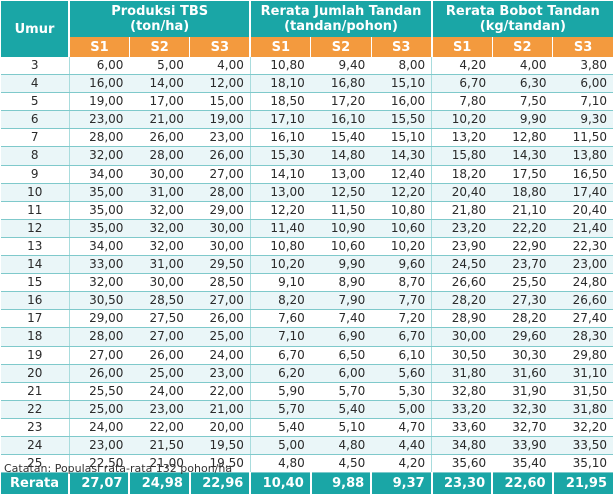 This screenshot has width=615, height=494. What do you see at coordinates (341, 84) in the screenshot?
I see `value-cell: 16,80` at bounding box center [341, 84].